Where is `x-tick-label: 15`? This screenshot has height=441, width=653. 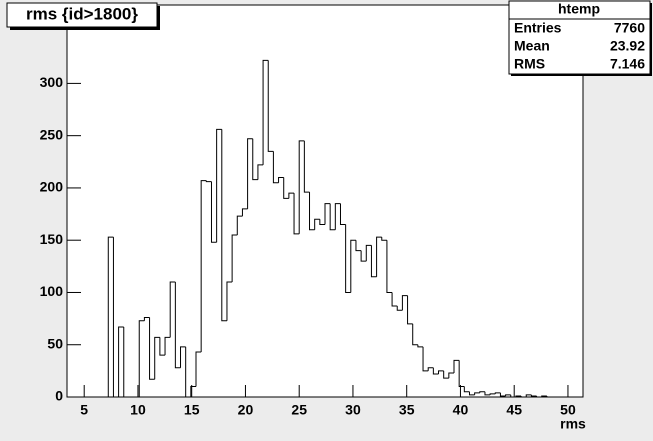
x-tick-label: 15 is located at coordinates (192, 410).